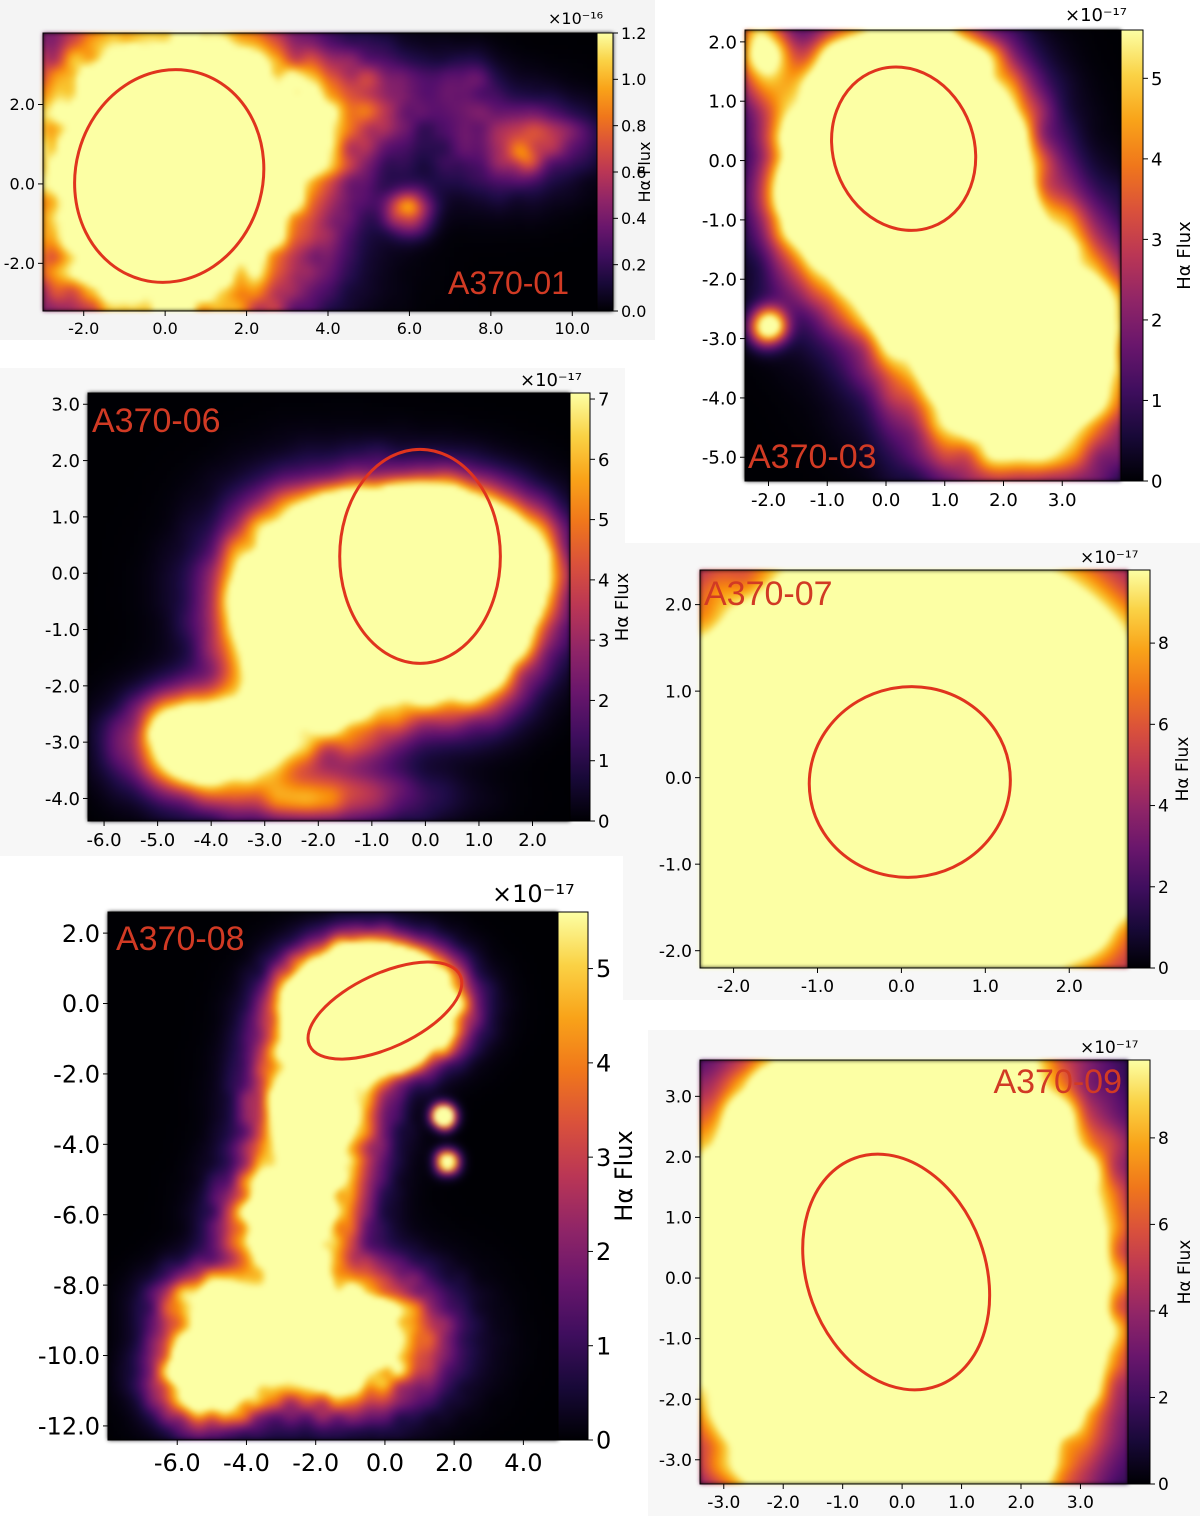 The width and height of the screenshot is (1200, 1516). I want to click on colorbar-tick-label: 7, so click(603, 400).